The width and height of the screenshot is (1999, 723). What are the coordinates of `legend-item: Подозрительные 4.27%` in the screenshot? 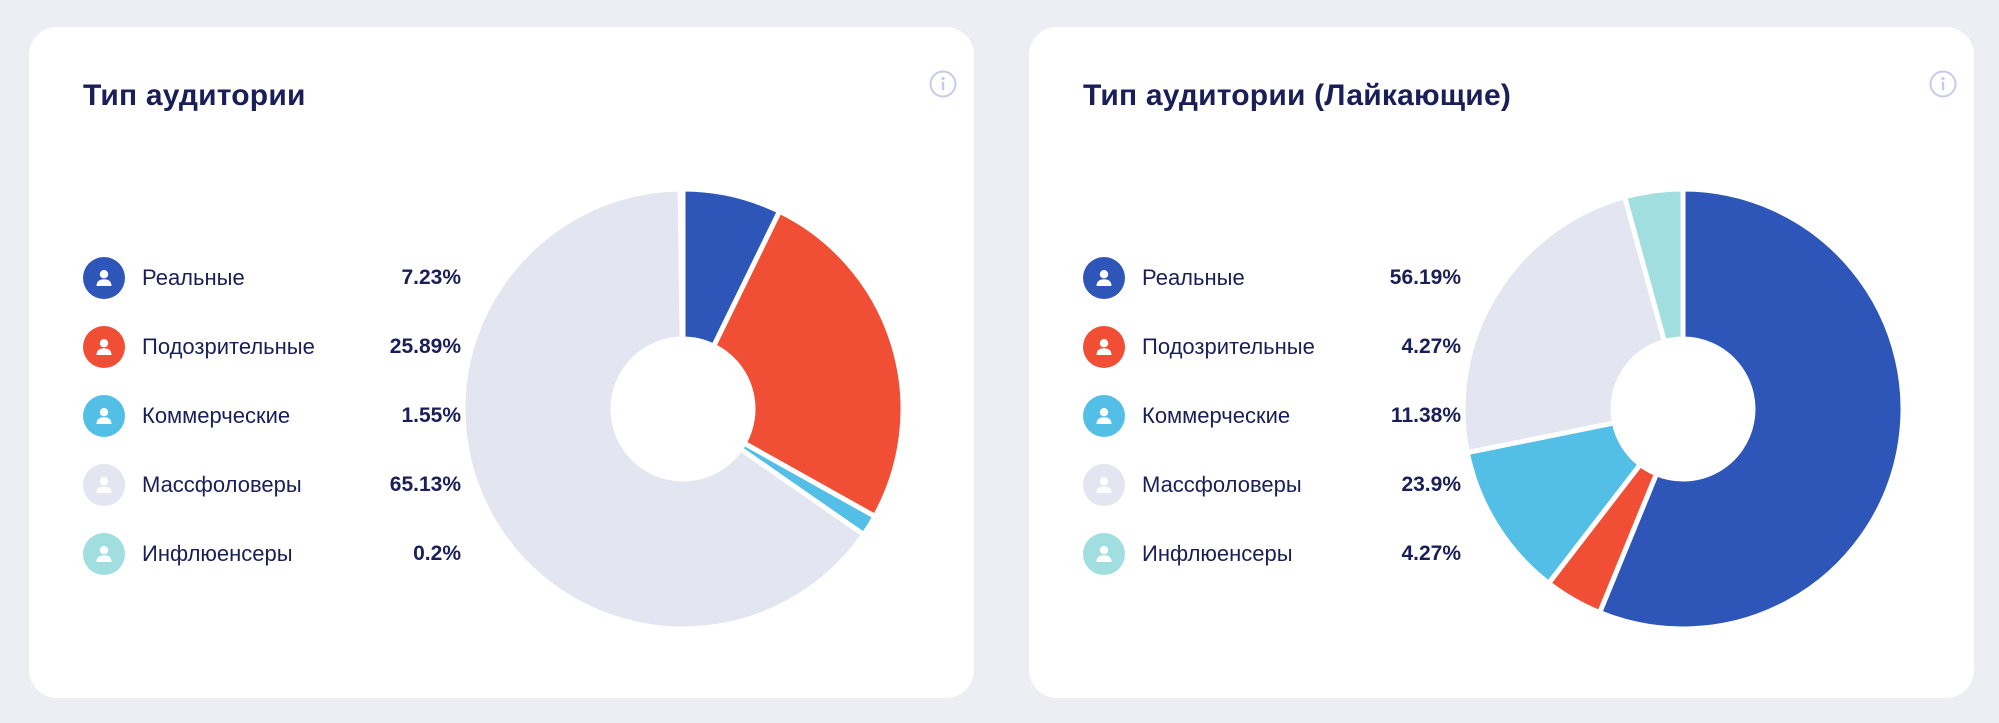 It's located at (1272, 346).